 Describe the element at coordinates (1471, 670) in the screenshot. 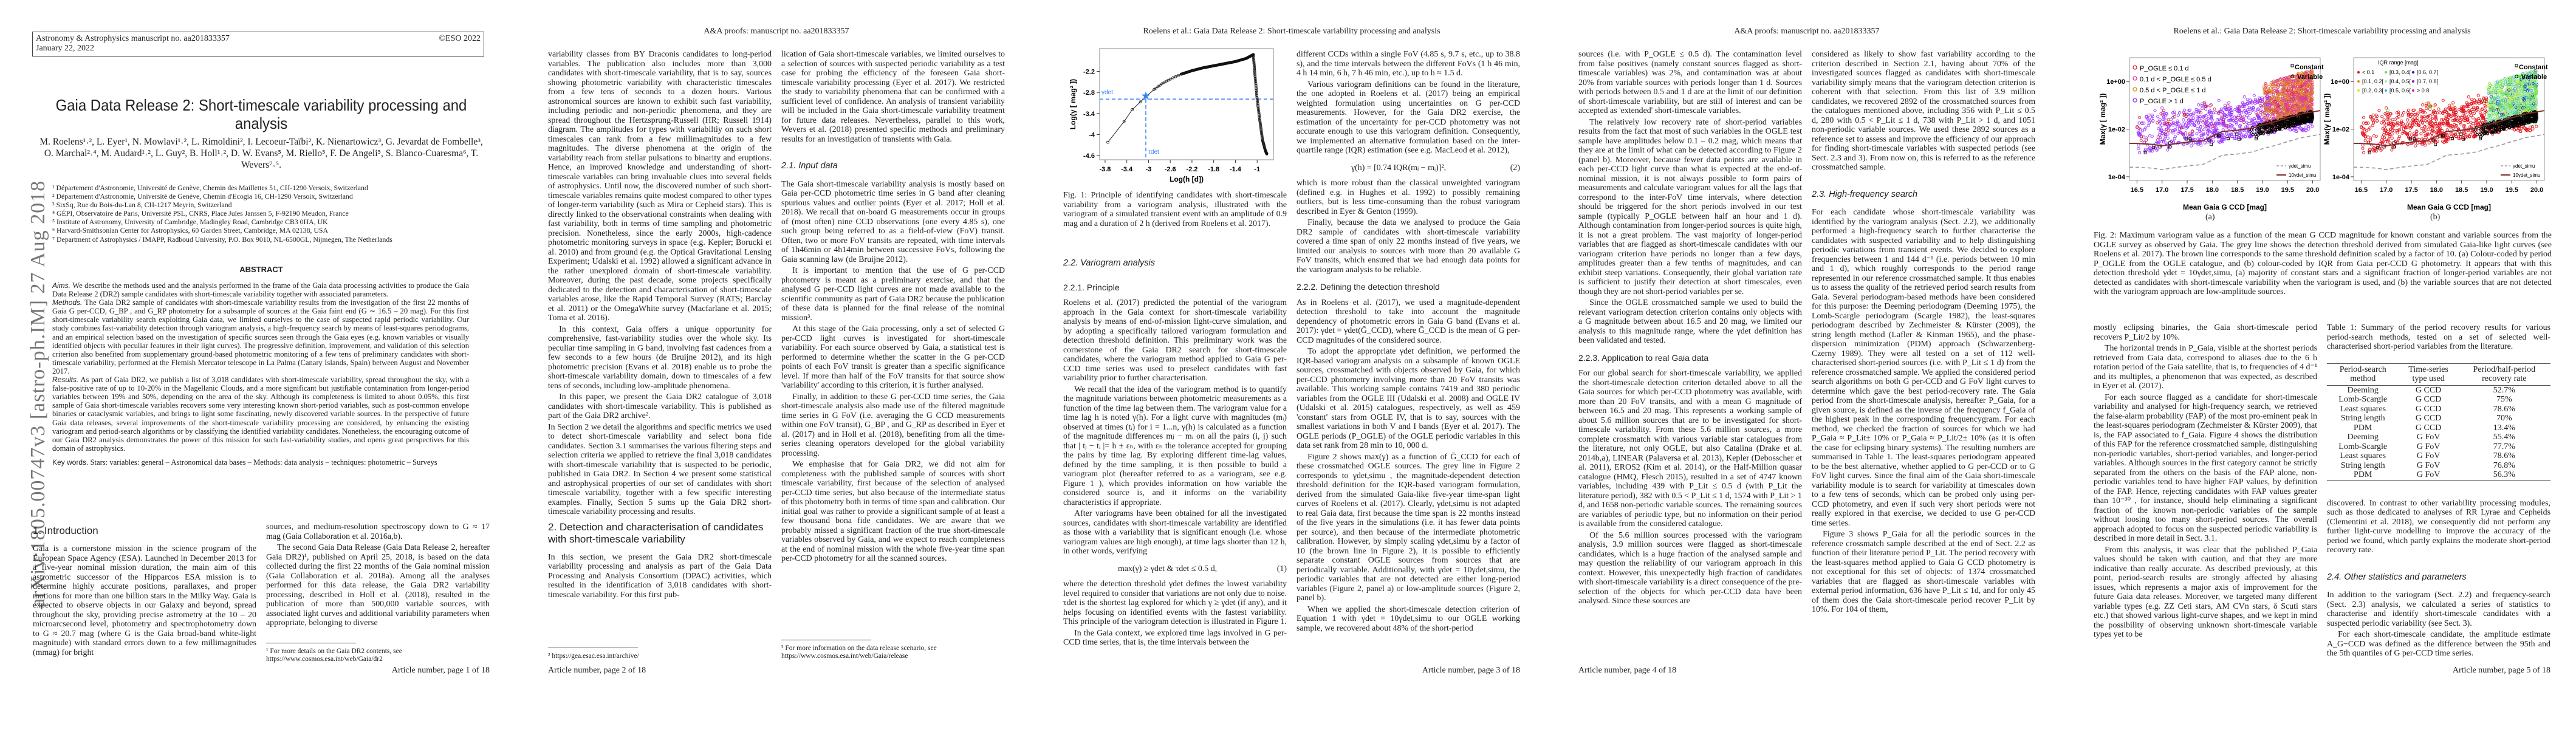

I see `page-footer: Article number, page 3 of 18` at that location.